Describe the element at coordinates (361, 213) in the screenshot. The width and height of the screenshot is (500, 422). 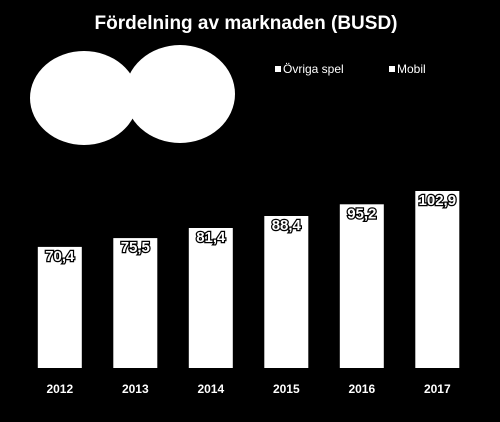
I see `value-label-2016: 95,2` at that location.